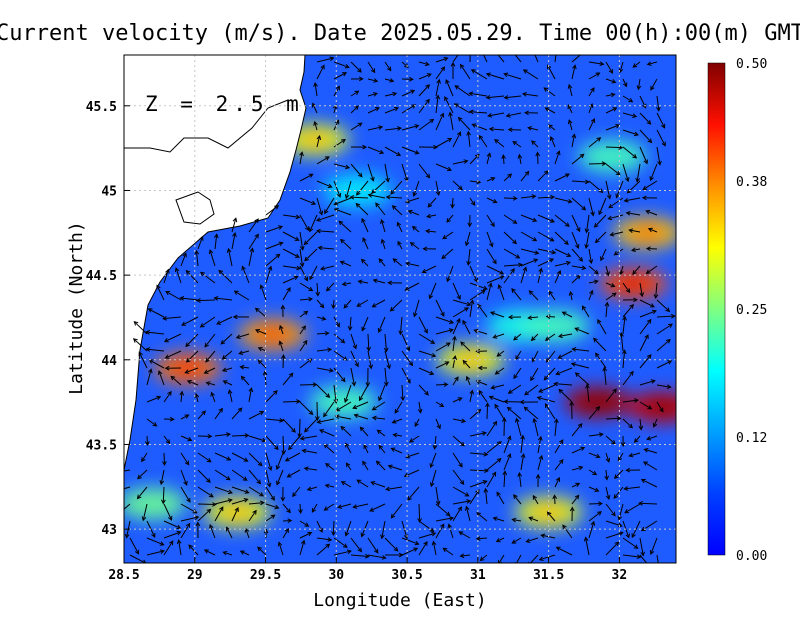 The width and height of the screenshot is (800, 618). I want to click on colorbar-tick-label: 0.38, so click(751, 182).